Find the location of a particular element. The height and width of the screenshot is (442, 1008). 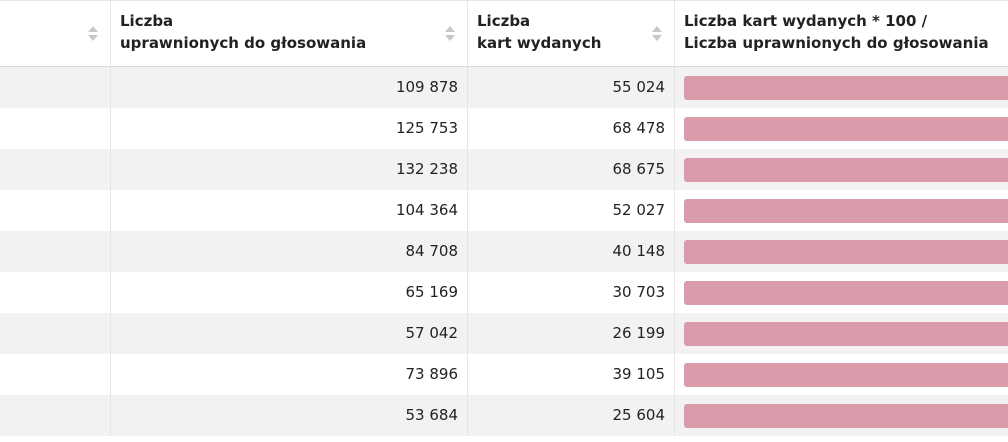

cell-issued: 40 148 is located at coordinates (571, 251).